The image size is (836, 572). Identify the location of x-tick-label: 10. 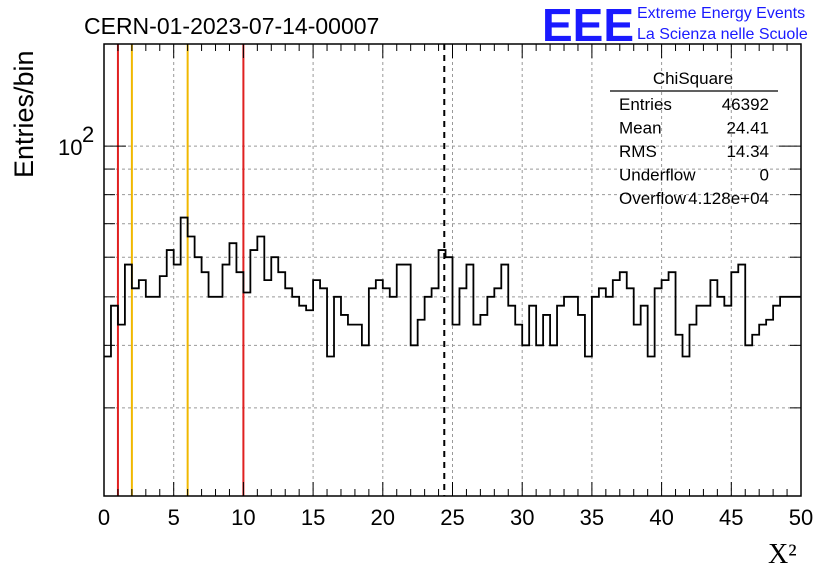
(243, 517).